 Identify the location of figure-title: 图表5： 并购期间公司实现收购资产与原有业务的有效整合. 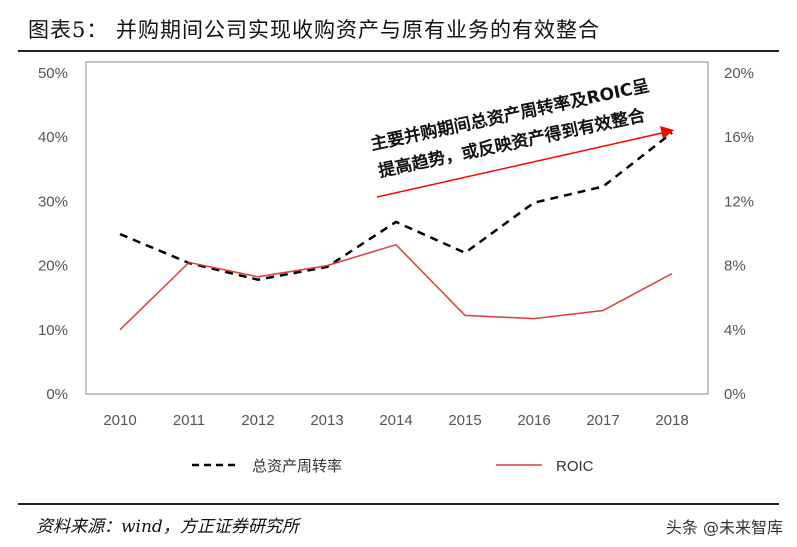
(314, 30).